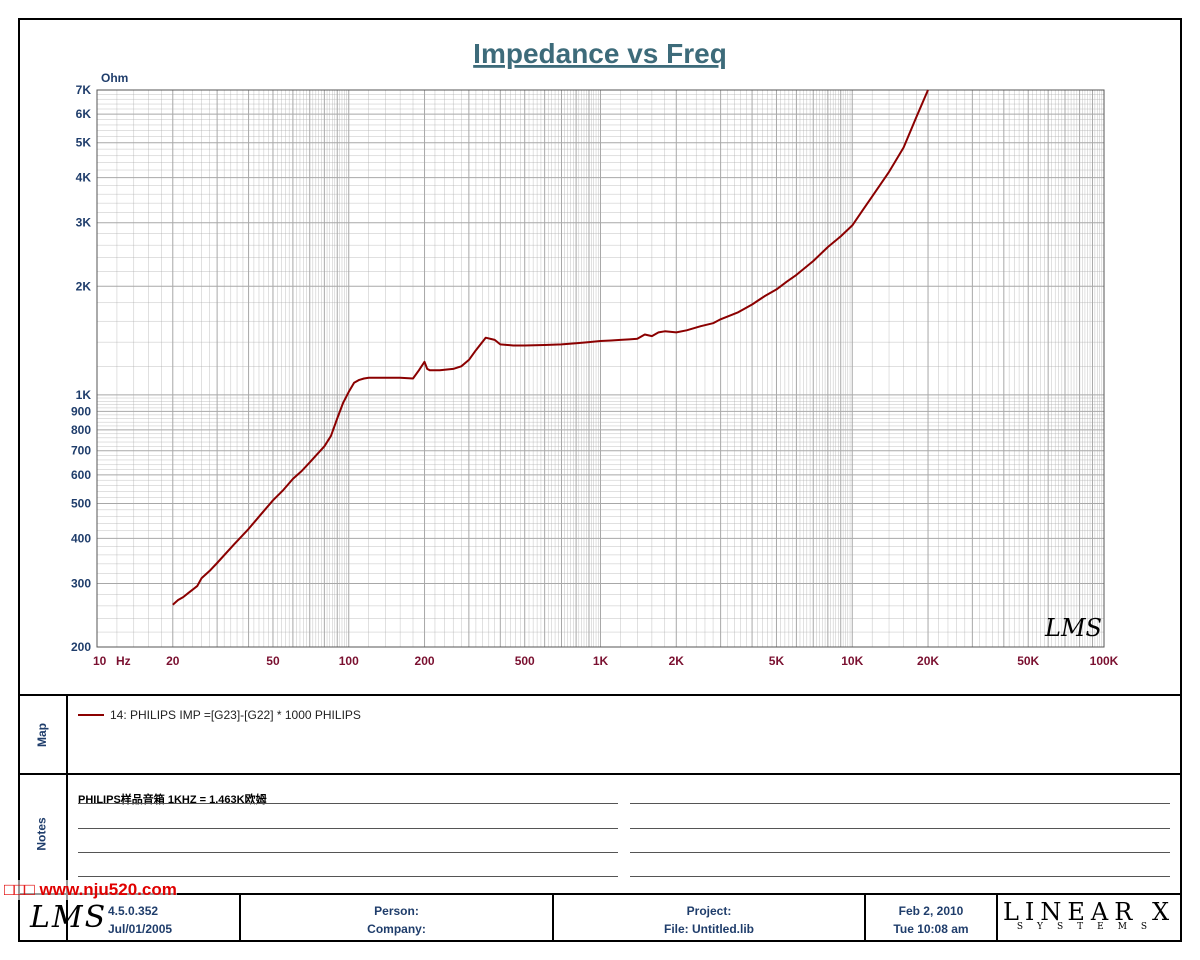 The height and width of the screenshot is (960, 1200). I want to click on lms-chart-logo: LMS, so click(1073, 628).